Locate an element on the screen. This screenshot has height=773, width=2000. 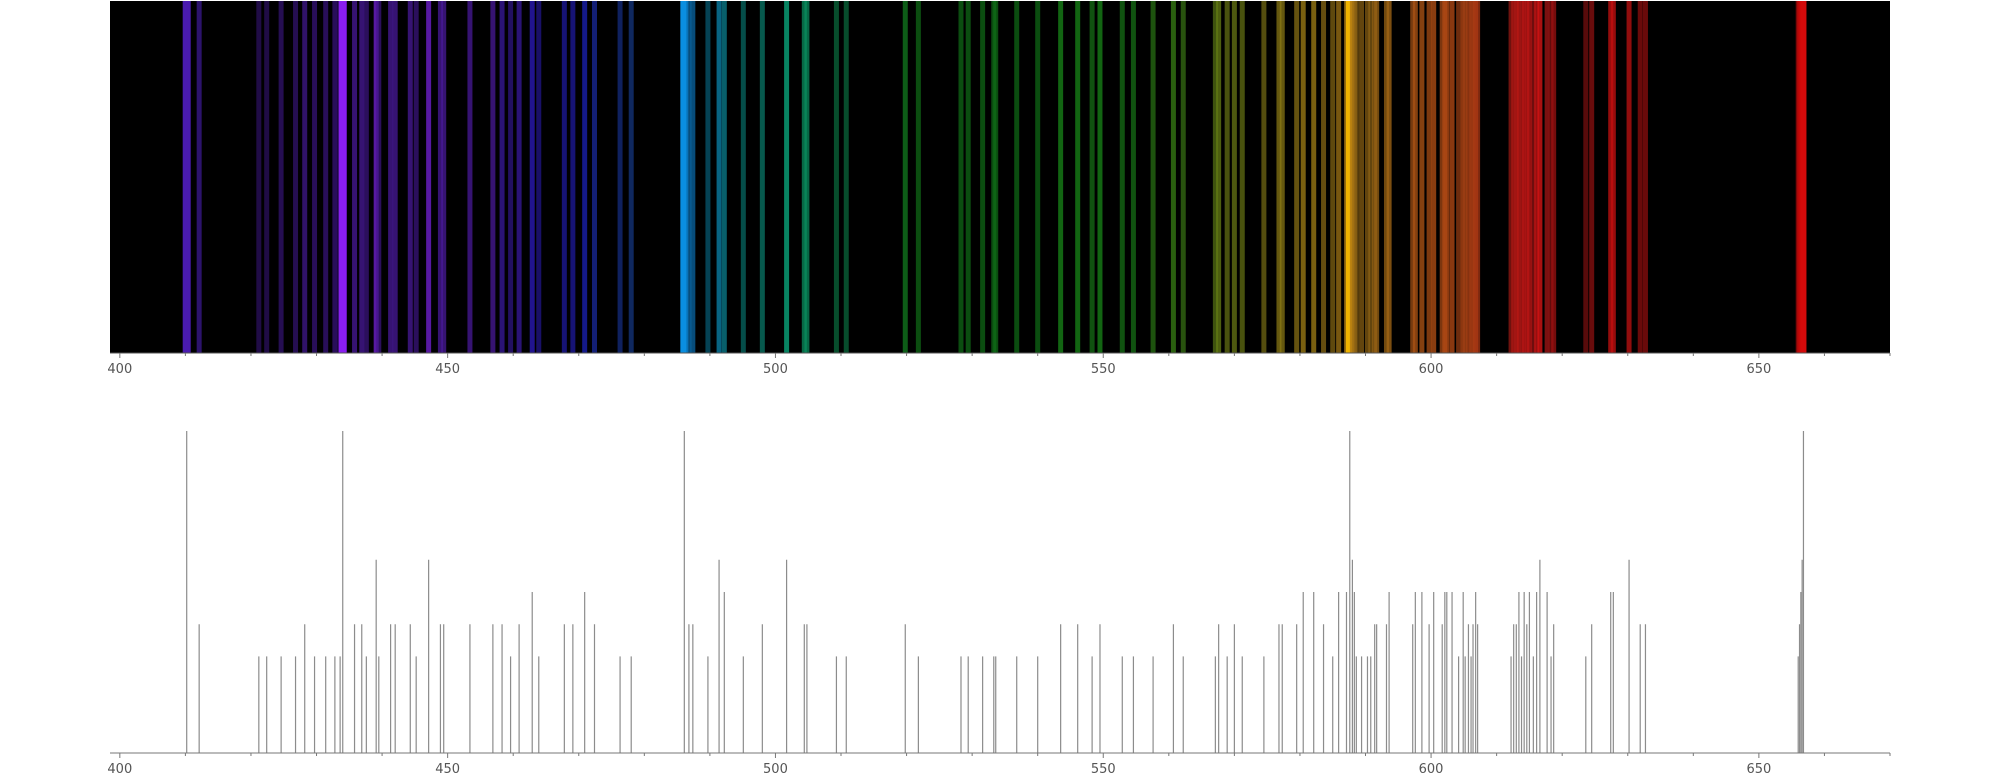
x-tick-label: 500 is located at coordinates (775, 369).